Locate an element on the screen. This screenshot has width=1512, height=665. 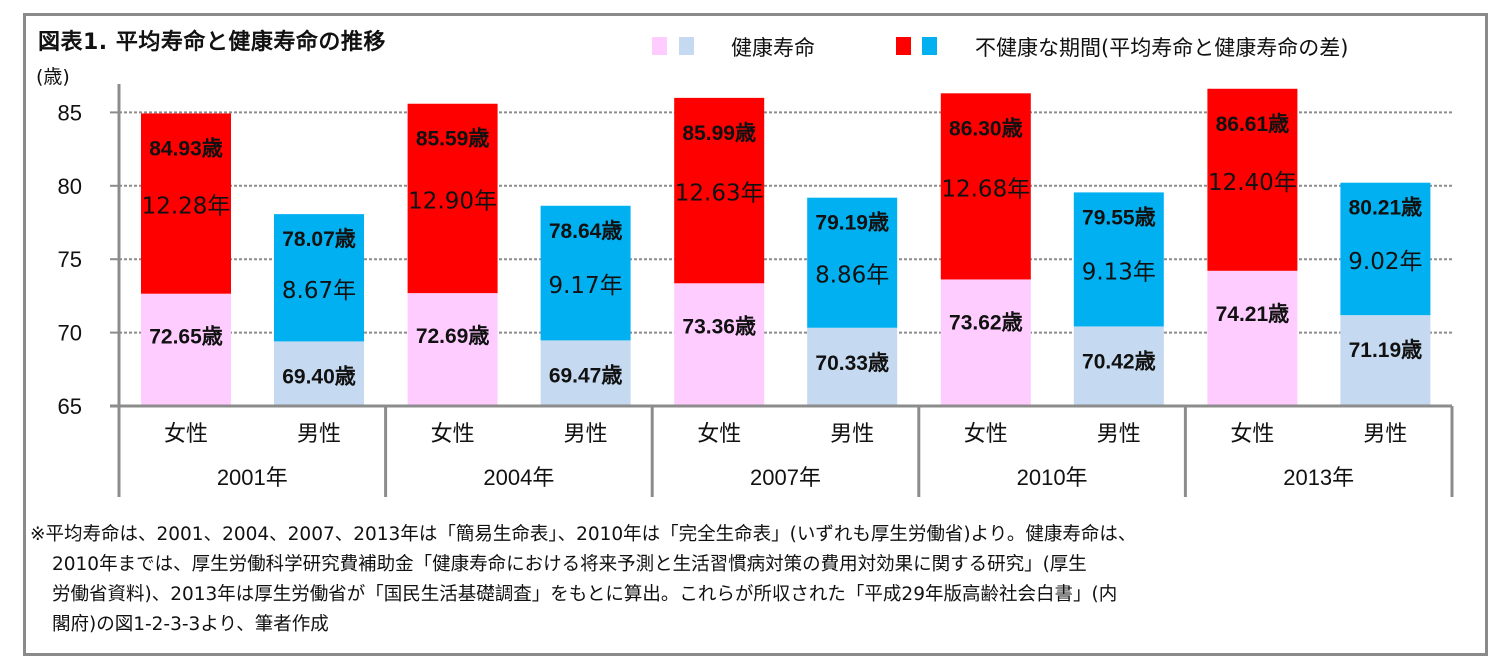
data-label-unhealthy-years: 9.17年 is located at coordinates (585, 286).